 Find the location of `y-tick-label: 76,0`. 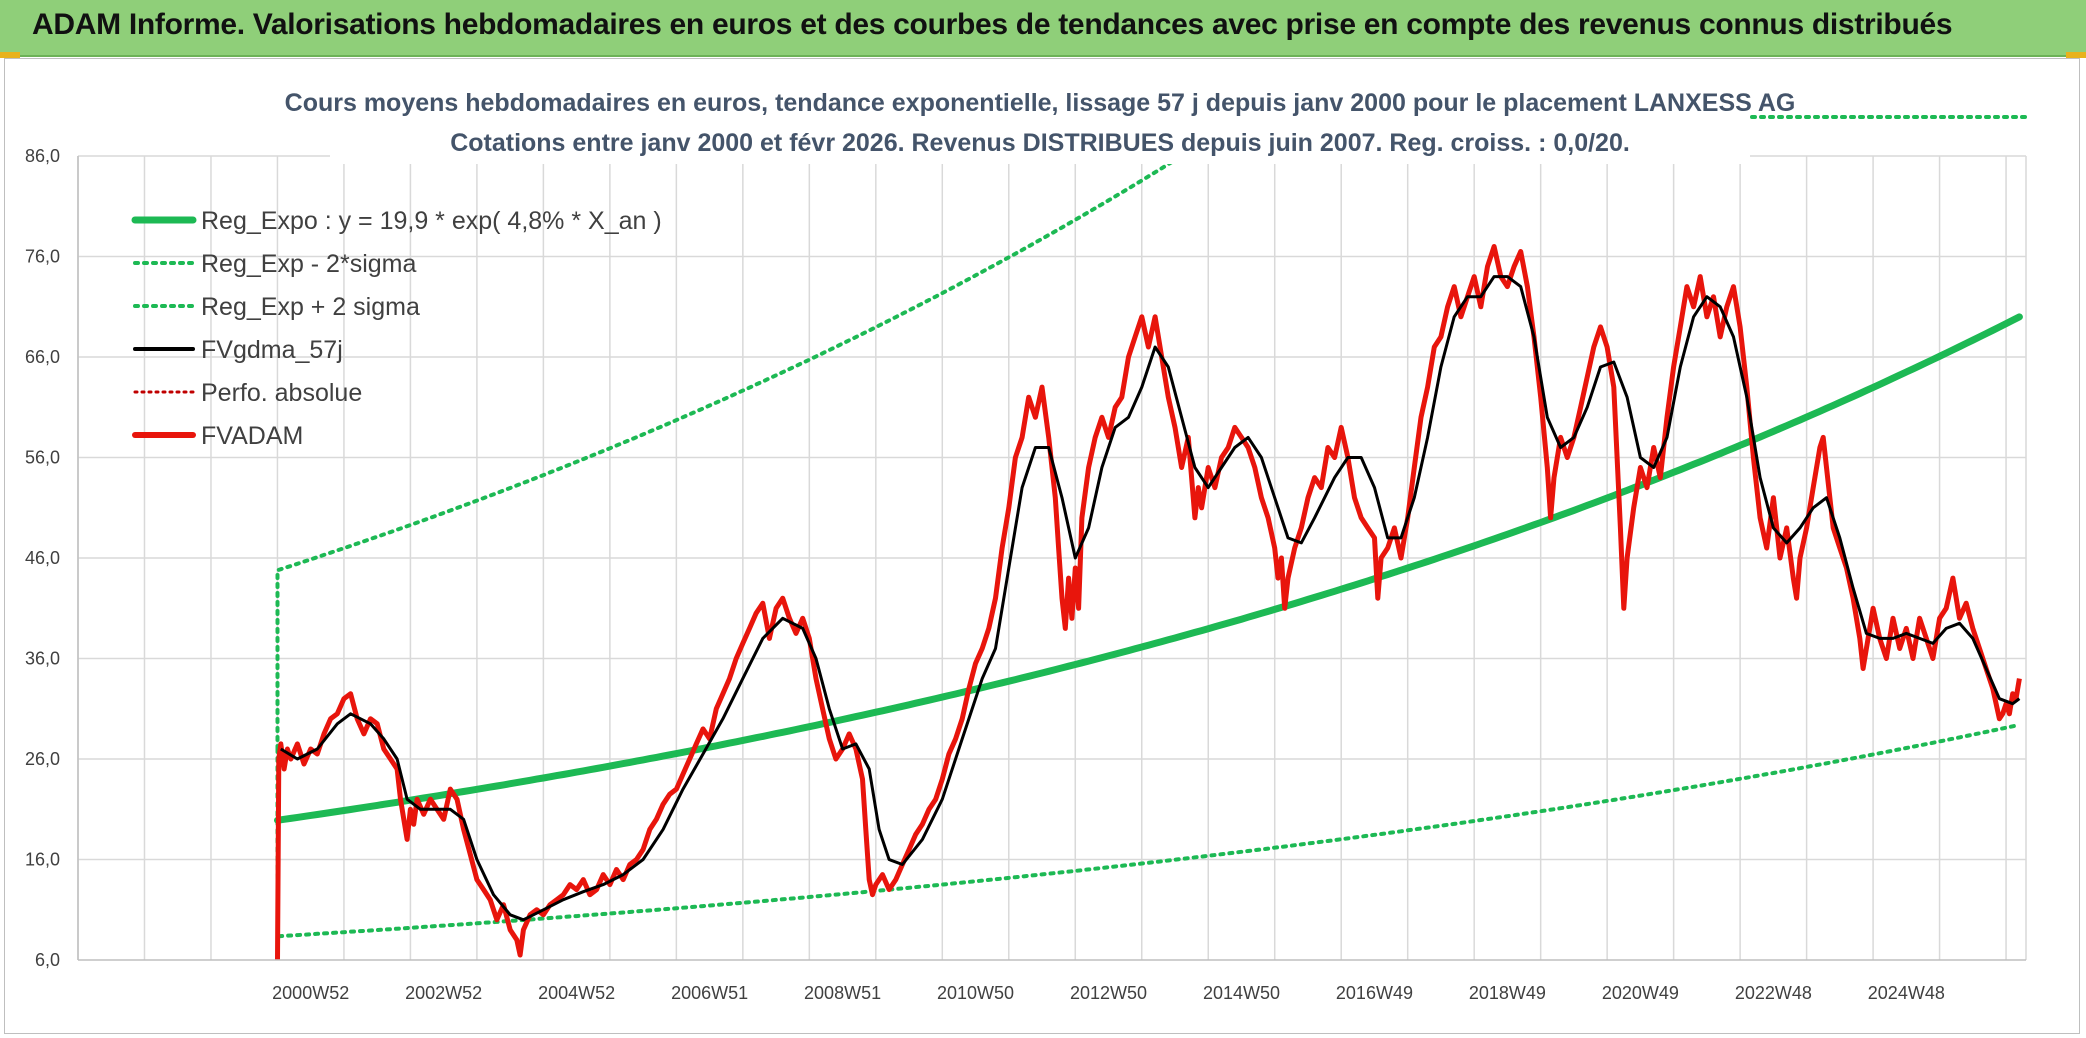

y-tick-label: 76,0 is located at coordinates (42, 257).